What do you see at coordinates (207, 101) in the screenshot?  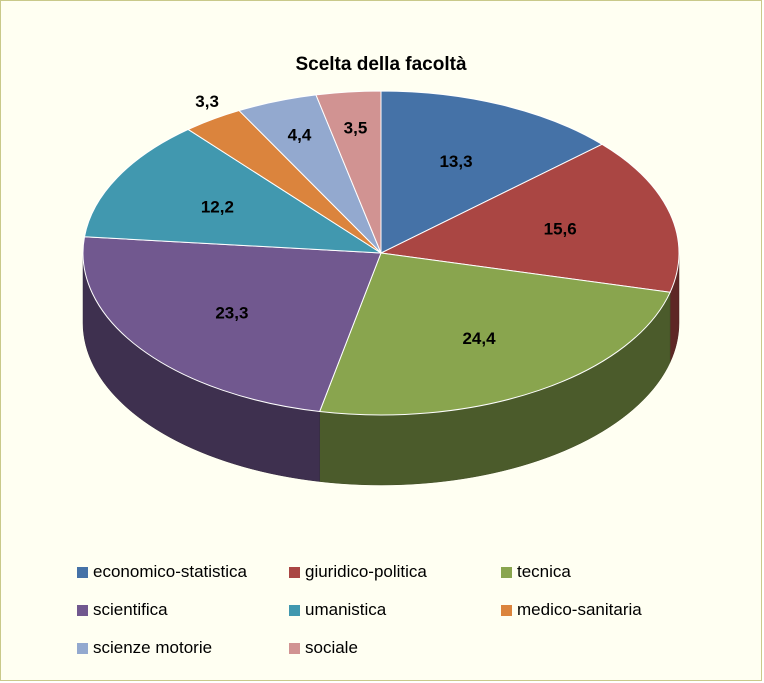 I see `data-label-medico-sanitaria: 3,3` at bounding box center [207, 101].